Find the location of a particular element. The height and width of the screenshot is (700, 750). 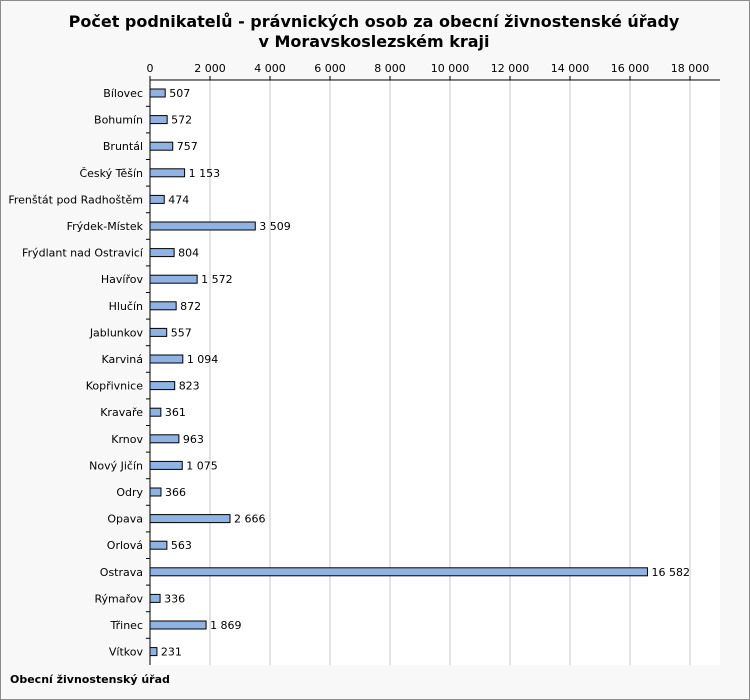

category-label: Kopřivnice is located at coordinates (115, 386).